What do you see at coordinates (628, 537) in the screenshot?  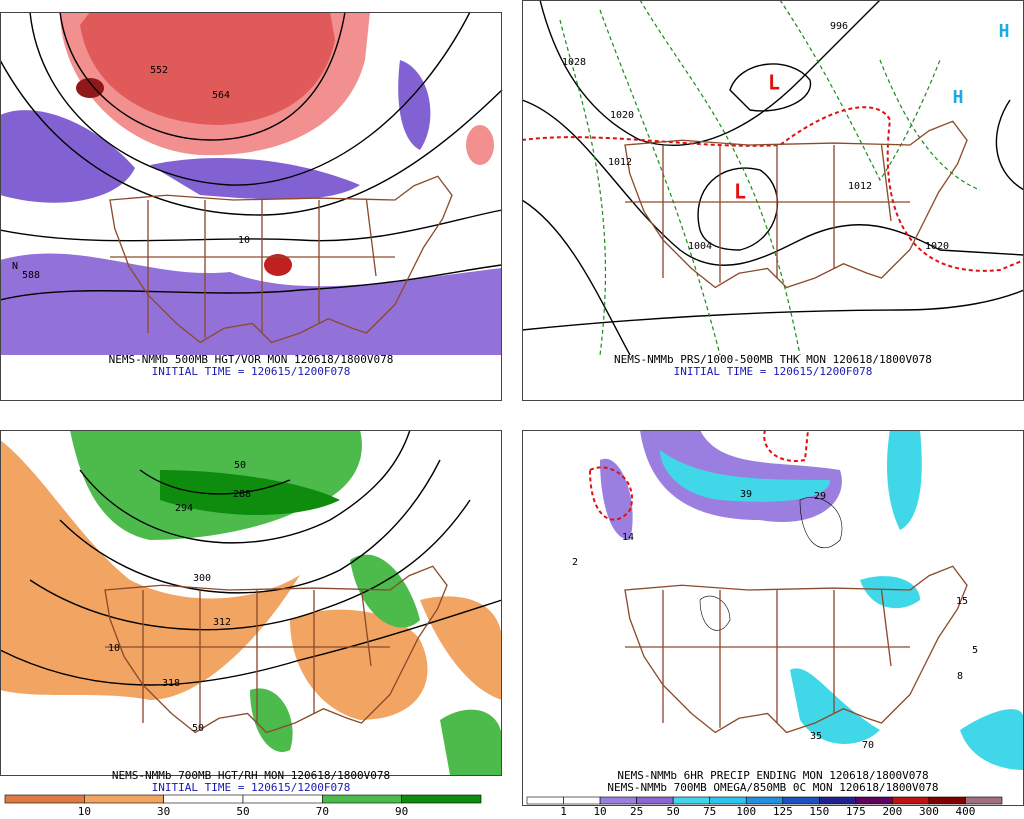 I see `precip-label: 14` at bounding box center [628, 537].